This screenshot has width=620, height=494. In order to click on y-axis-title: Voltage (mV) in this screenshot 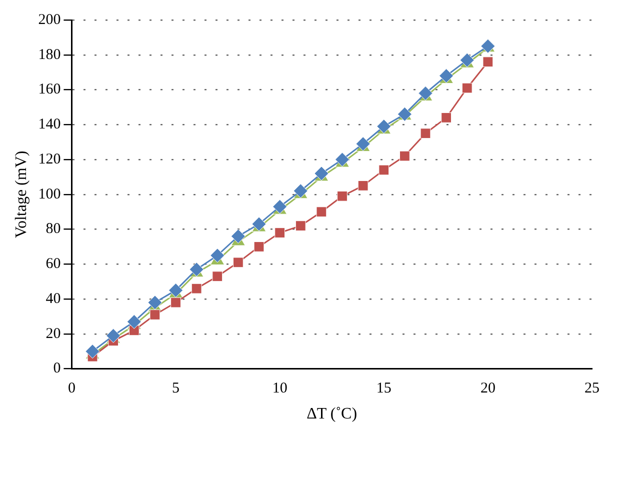, I will do `click(21, 194)`.